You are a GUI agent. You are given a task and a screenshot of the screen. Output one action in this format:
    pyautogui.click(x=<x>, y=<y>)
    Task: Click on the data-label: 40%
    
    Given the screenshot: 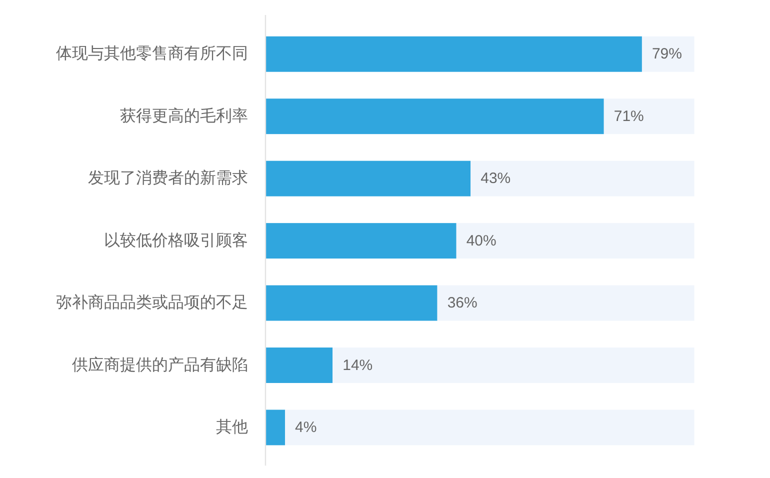 What is the action you would take?
    pyautogui.click(x=481, y=241)
    